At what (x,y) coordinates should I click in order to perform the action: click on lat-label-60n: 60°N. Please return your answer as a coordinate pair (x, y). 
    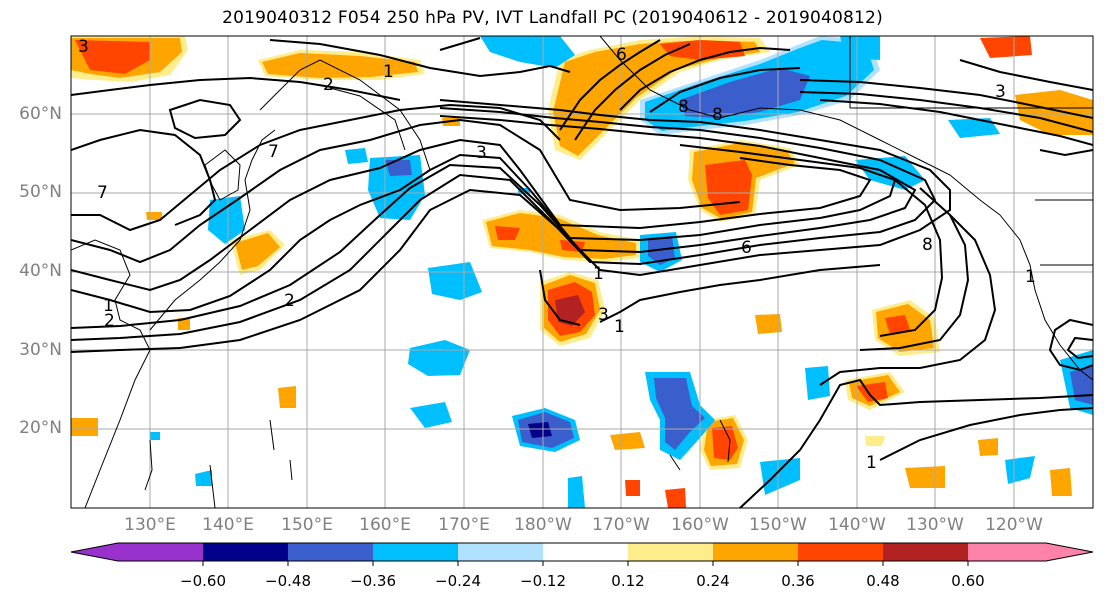
    Looking at the image, I should click on (40, 114).